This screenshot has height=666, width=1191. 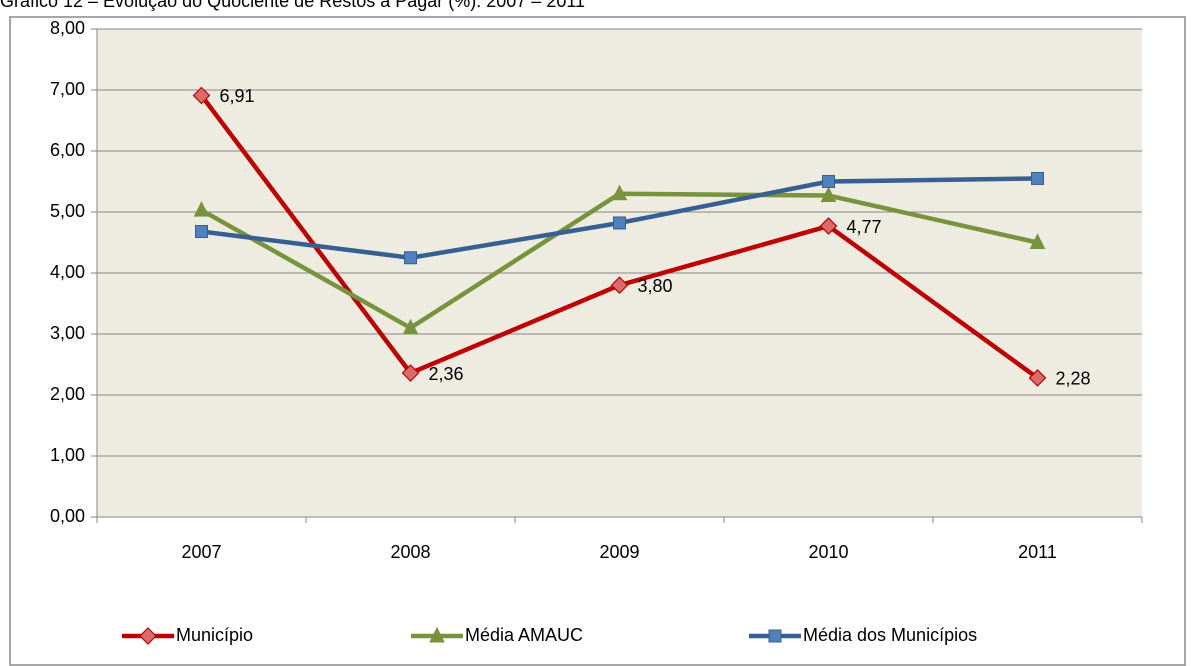 What do you see at coordinates (214, 635) in the screenshot?
I see `legend-label: Município` at bounding box center [214, 635].